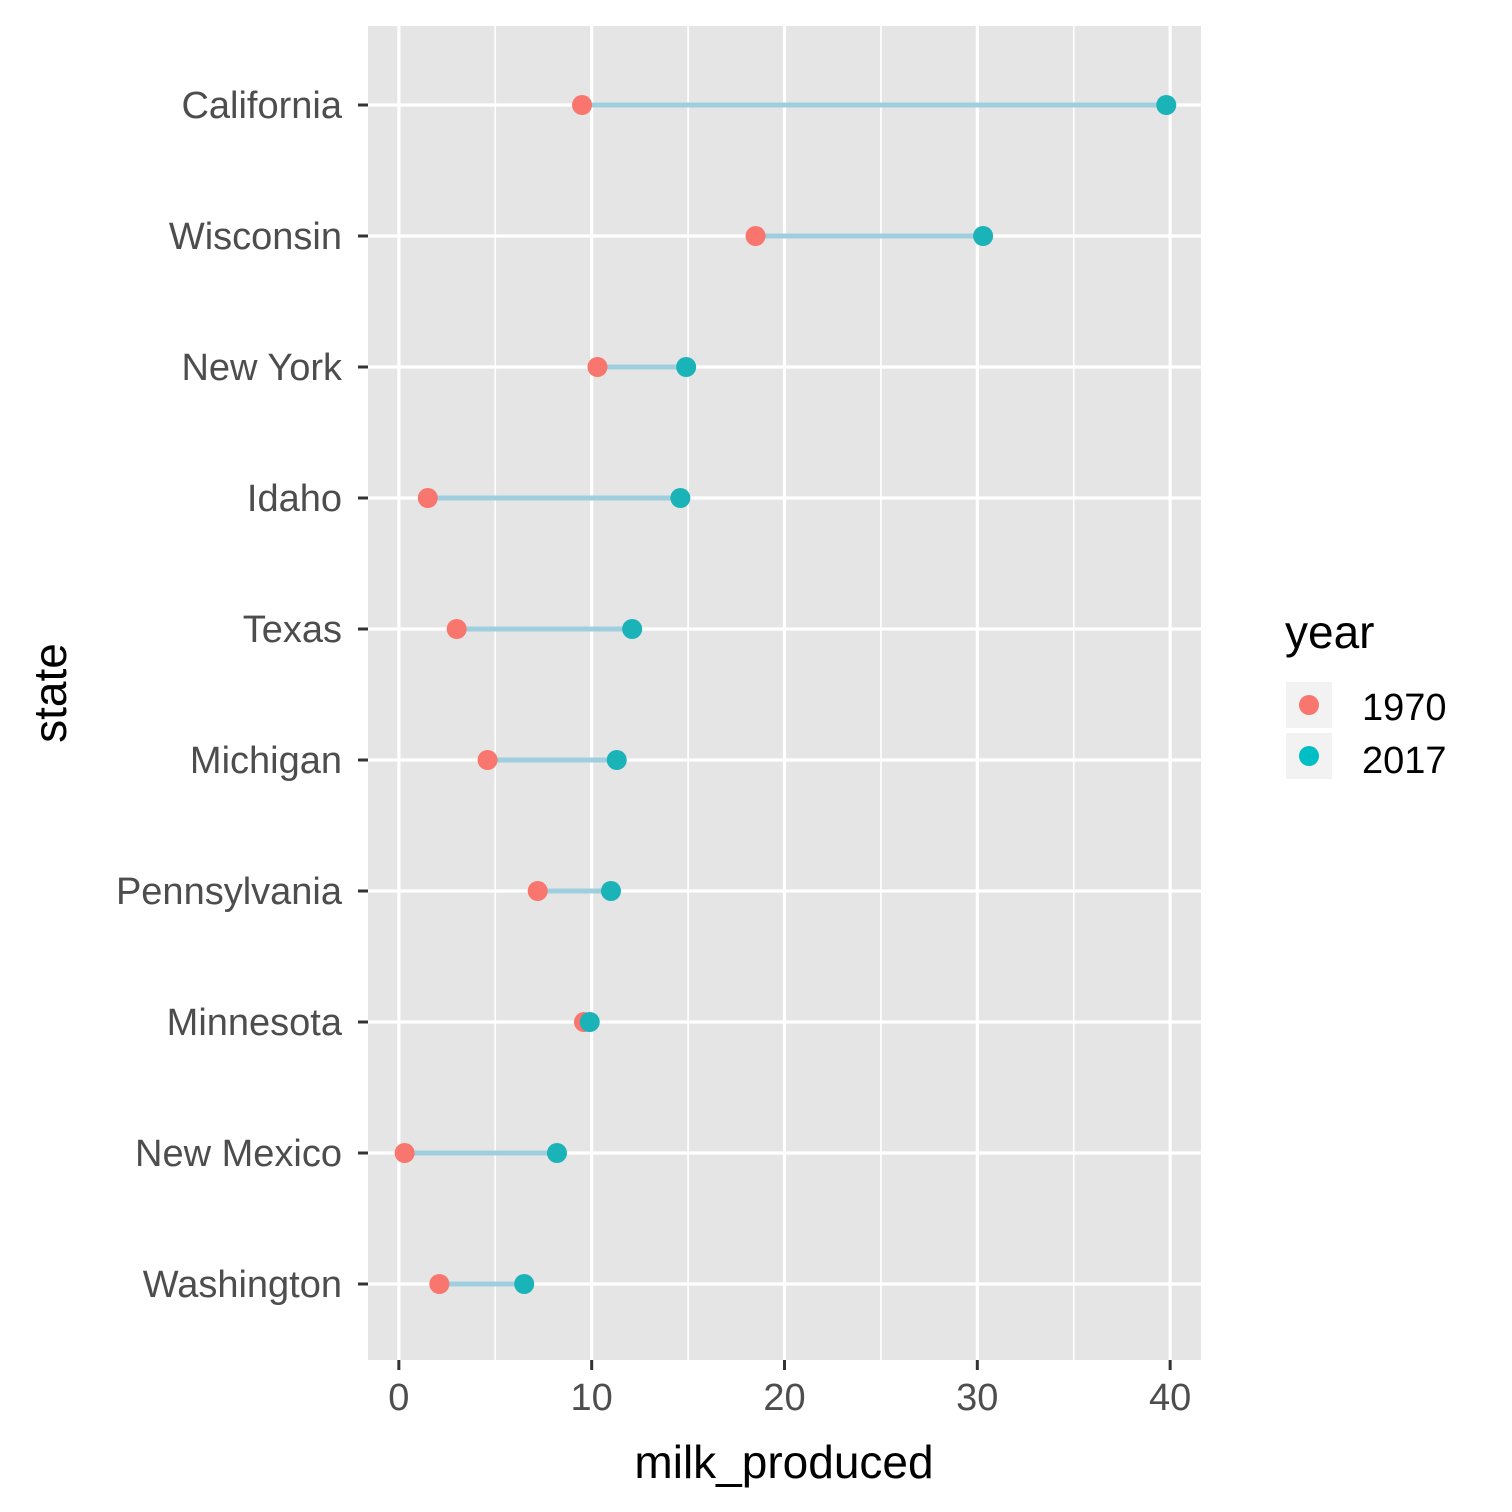 Image resolution: width=1512 pixels, height=1512 pixels. What do you see at coordinates (261, 106) in the screenshot?
I see `y-tick-label: California` at bounding box center [261, 106].